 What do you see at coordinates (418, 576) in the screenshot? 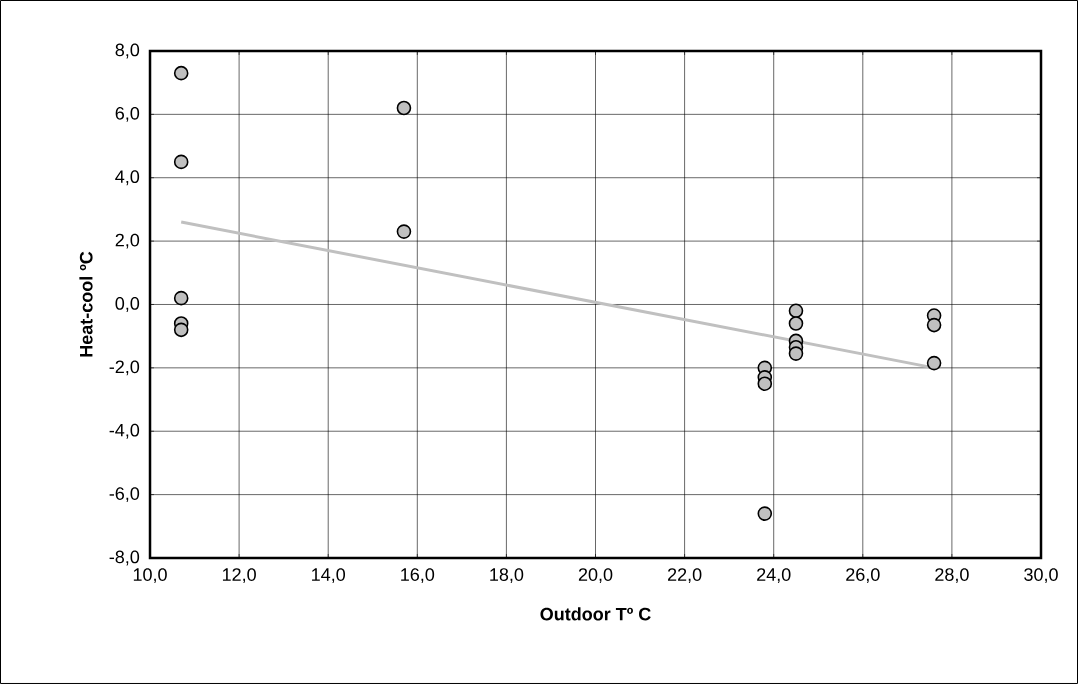
I see `x-tick-label: 16,0` at bounding box center [418, 576].